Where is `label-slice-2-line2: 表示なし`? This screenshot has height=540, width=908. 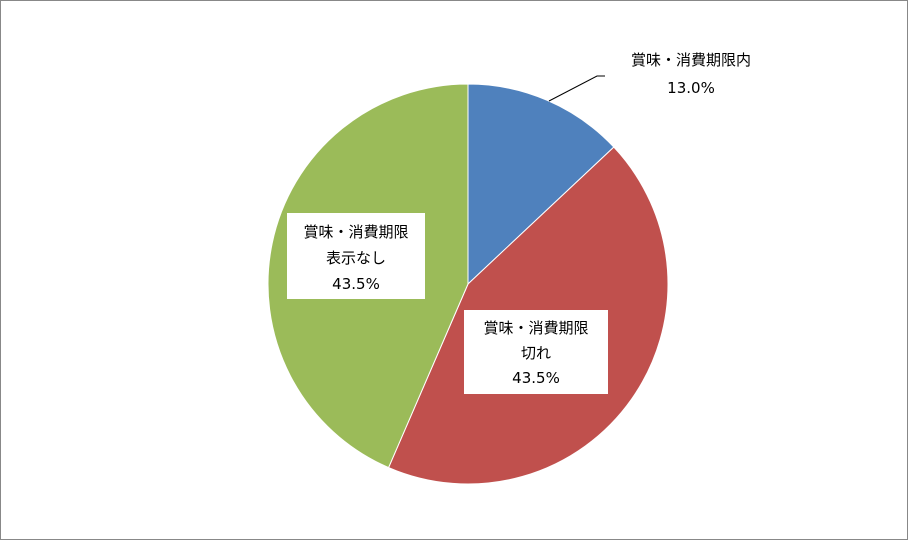 label-slice-2-line2: 表示なし is located at coordinates (356, 258).